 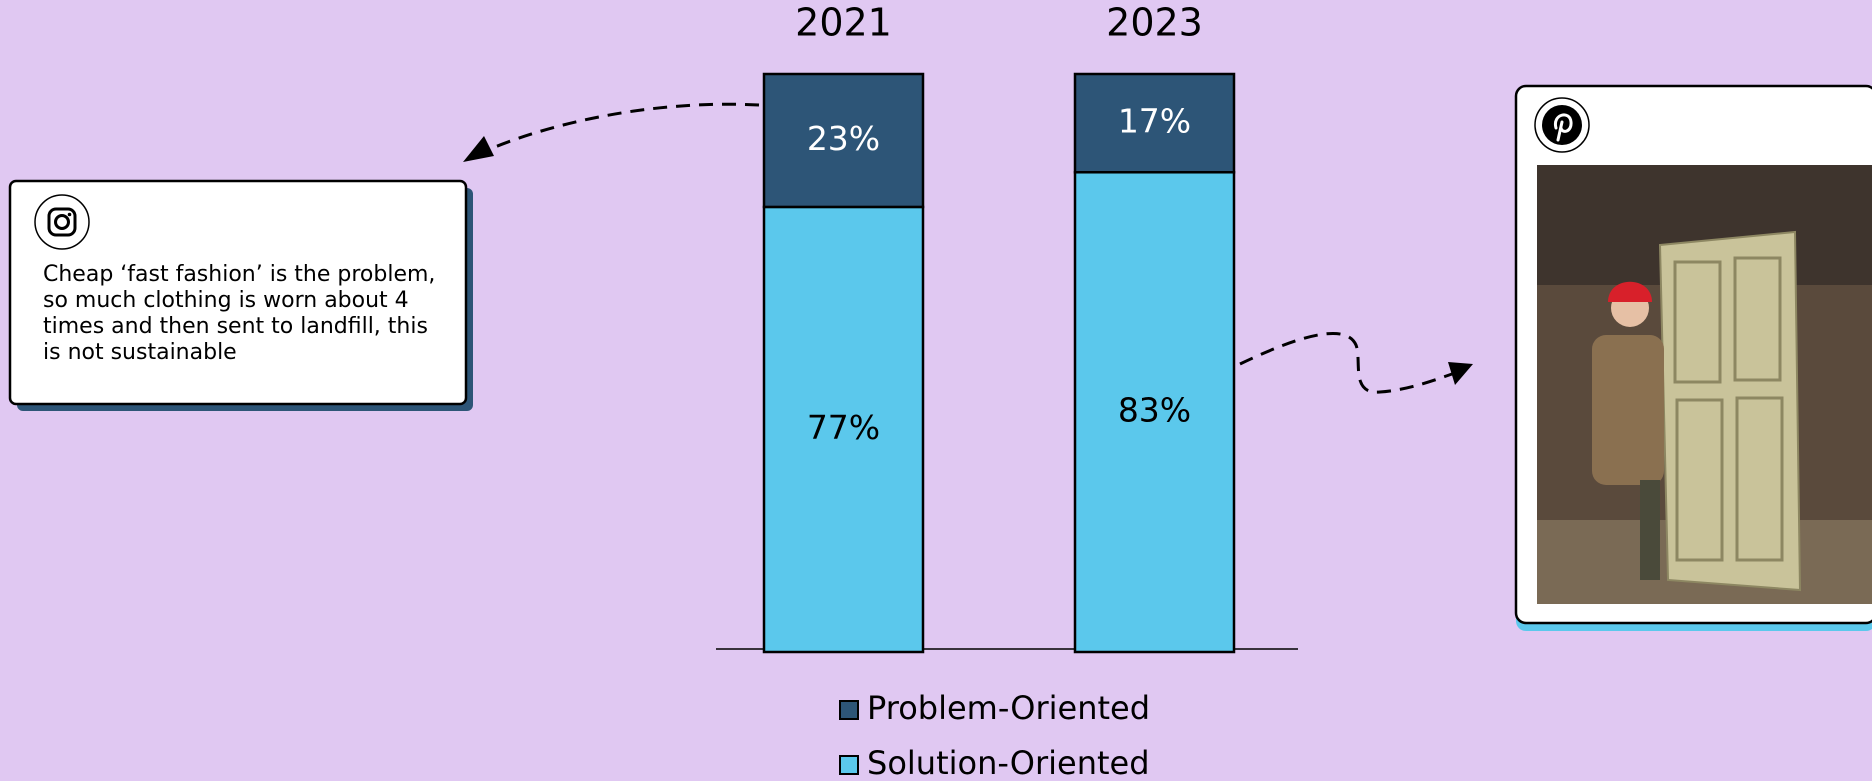 What do you see at coordinates (1008, 762) in the screenshot?
I see `legend-label: Solution-Oriented` at bounding box center [1008, 762].